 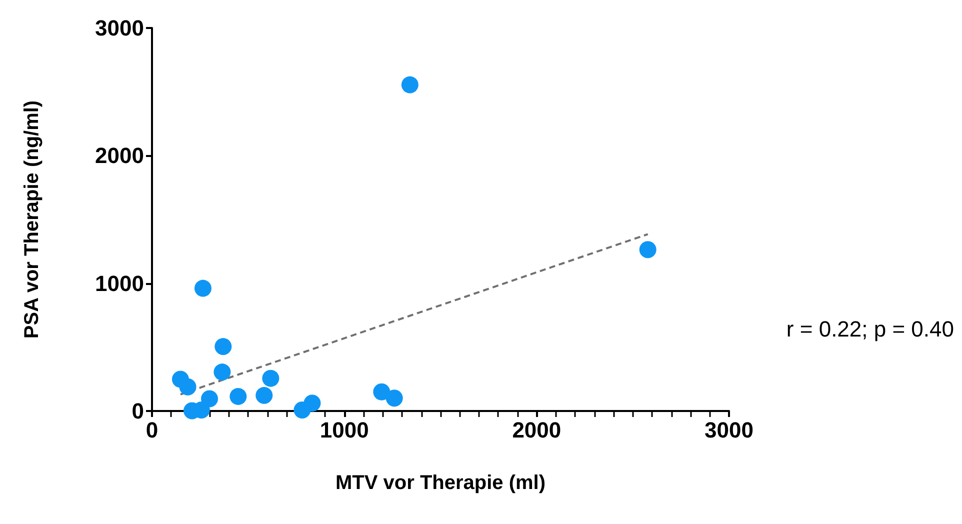 What do you see at coordinates (440, 483) in the screenshot?
I see `x-axis-title: MTV vor Therapie (ml)` at bounding box center [440, 483].